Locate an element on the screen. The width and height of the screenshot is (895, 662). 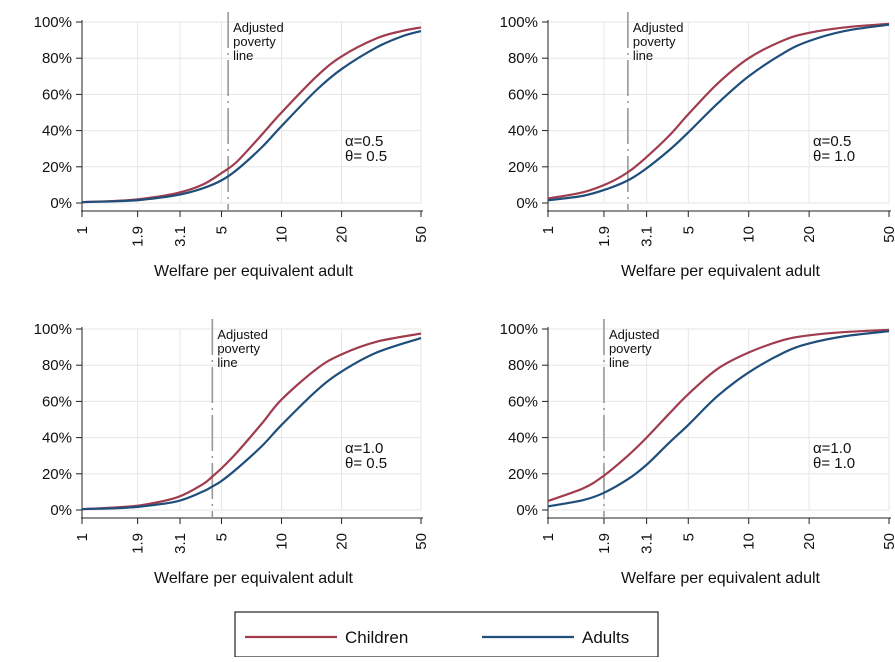
legend: Children Adults is located at coordinates (446, 634).